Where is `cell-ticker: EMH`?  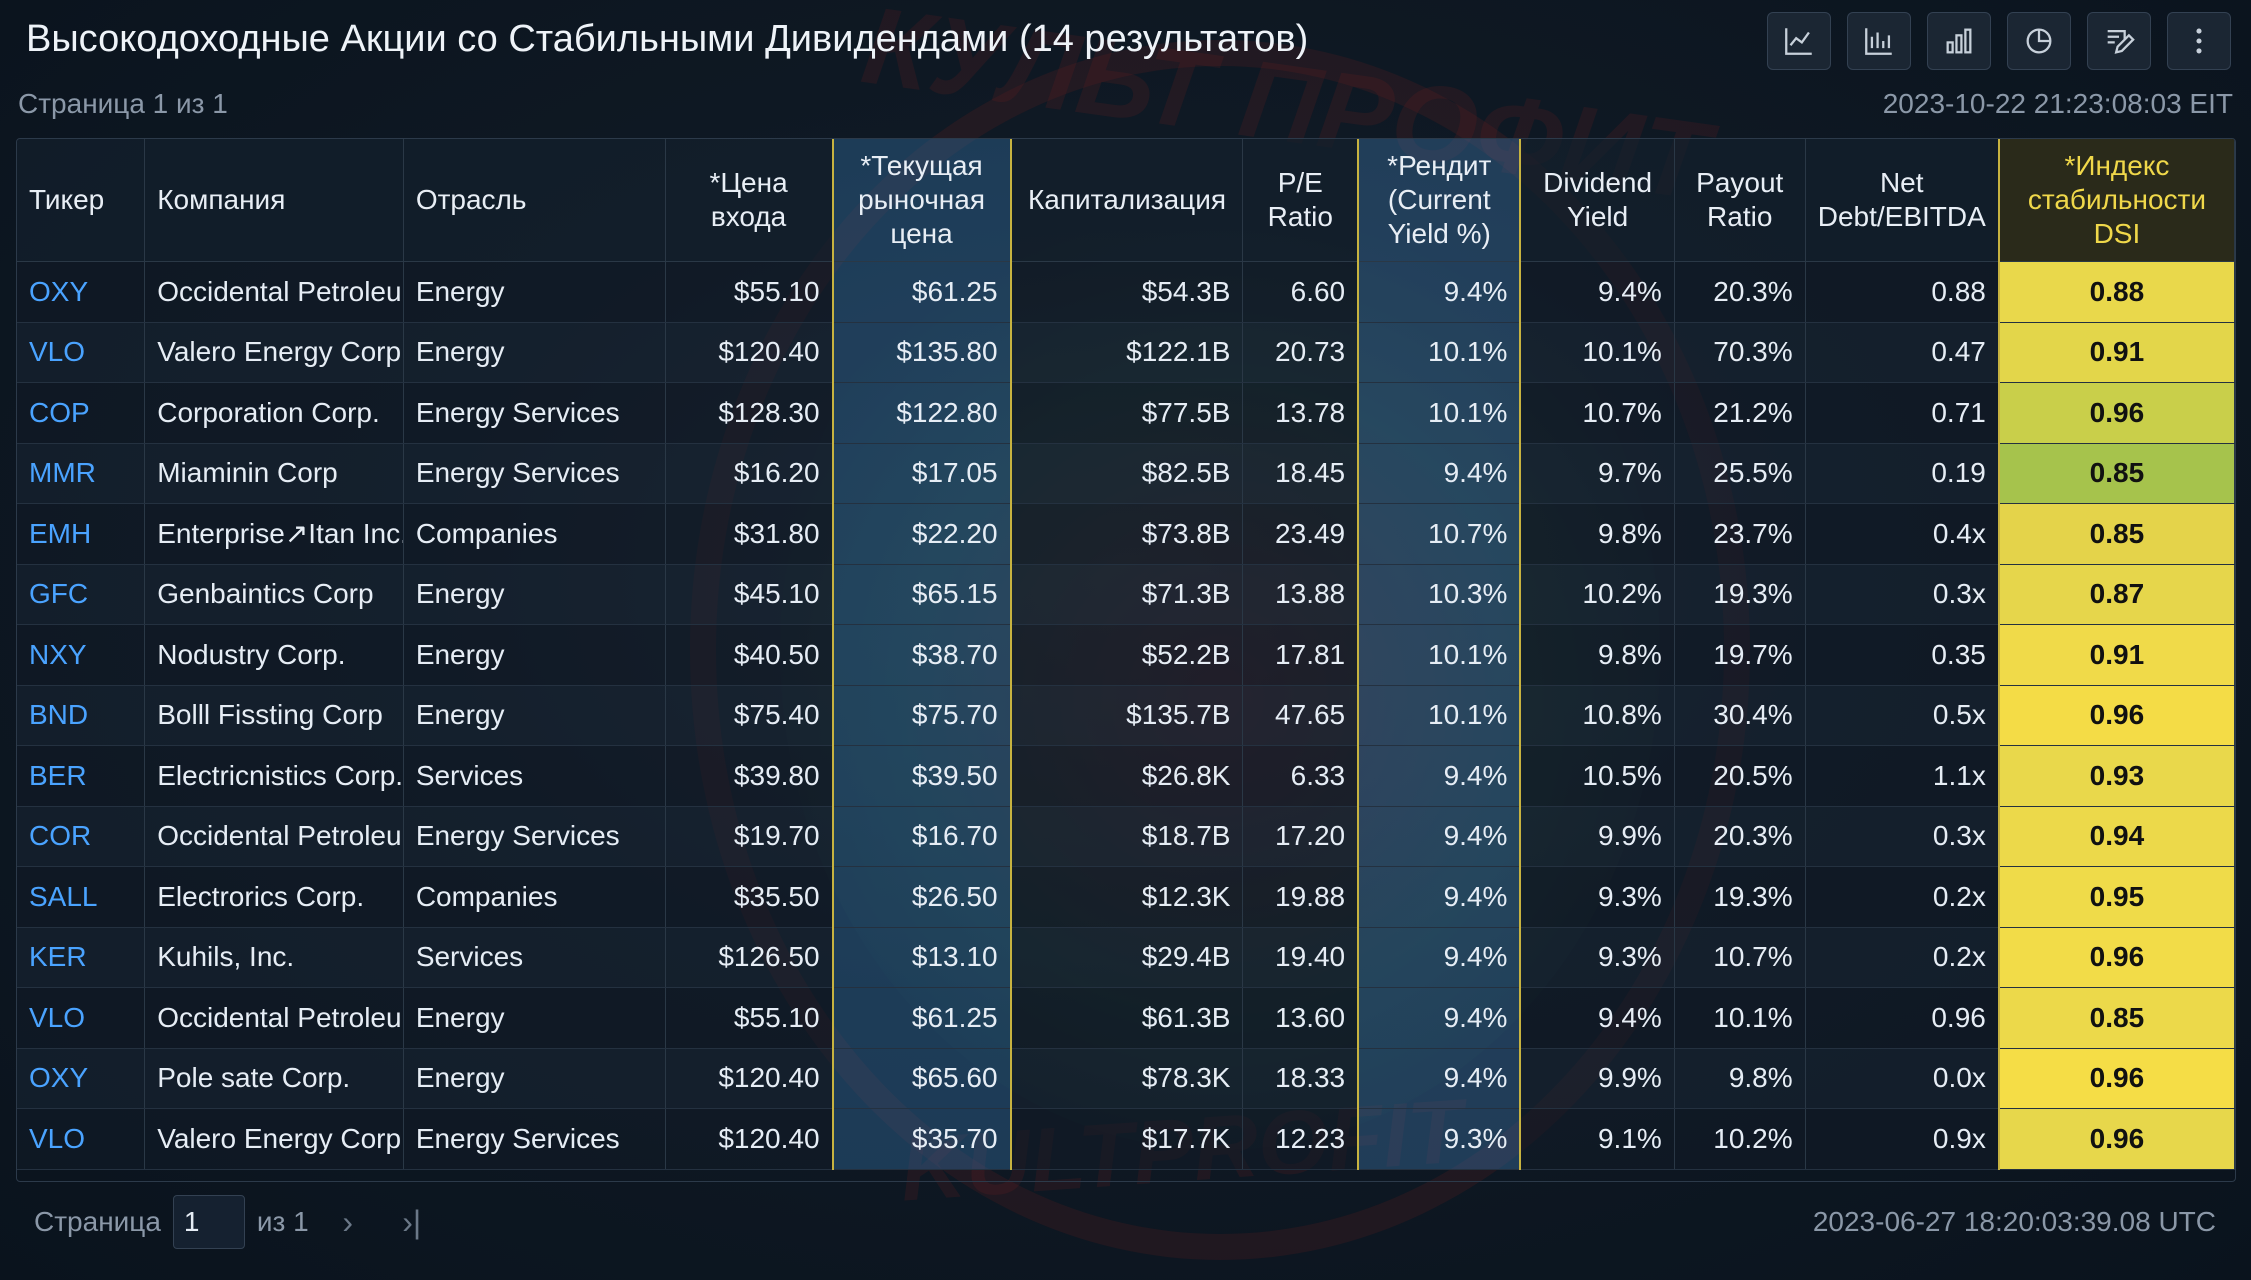 cell-ticker: EMH is located at coordinates (81, 534).